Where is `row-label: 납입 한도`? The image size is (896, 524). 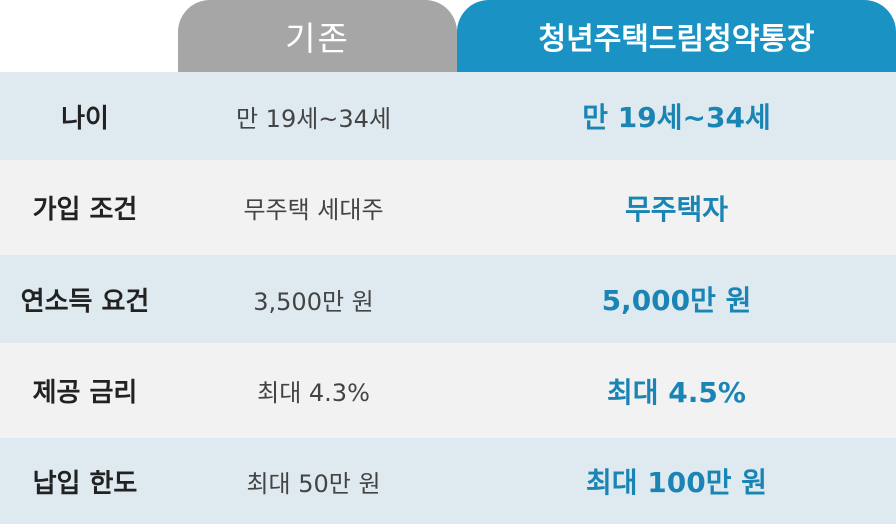
row-label: 납입 한도 is located at coordinates (85, 483).